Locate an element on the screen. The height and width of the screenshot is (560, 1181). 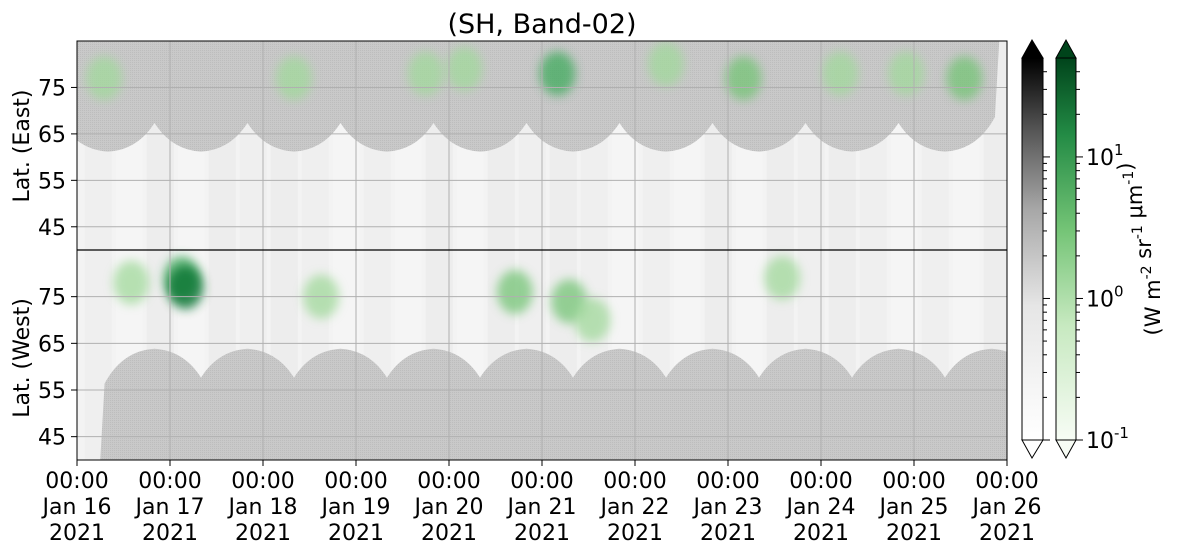
x-tick-label: Jan 21 is located at coordinates (541, 507).